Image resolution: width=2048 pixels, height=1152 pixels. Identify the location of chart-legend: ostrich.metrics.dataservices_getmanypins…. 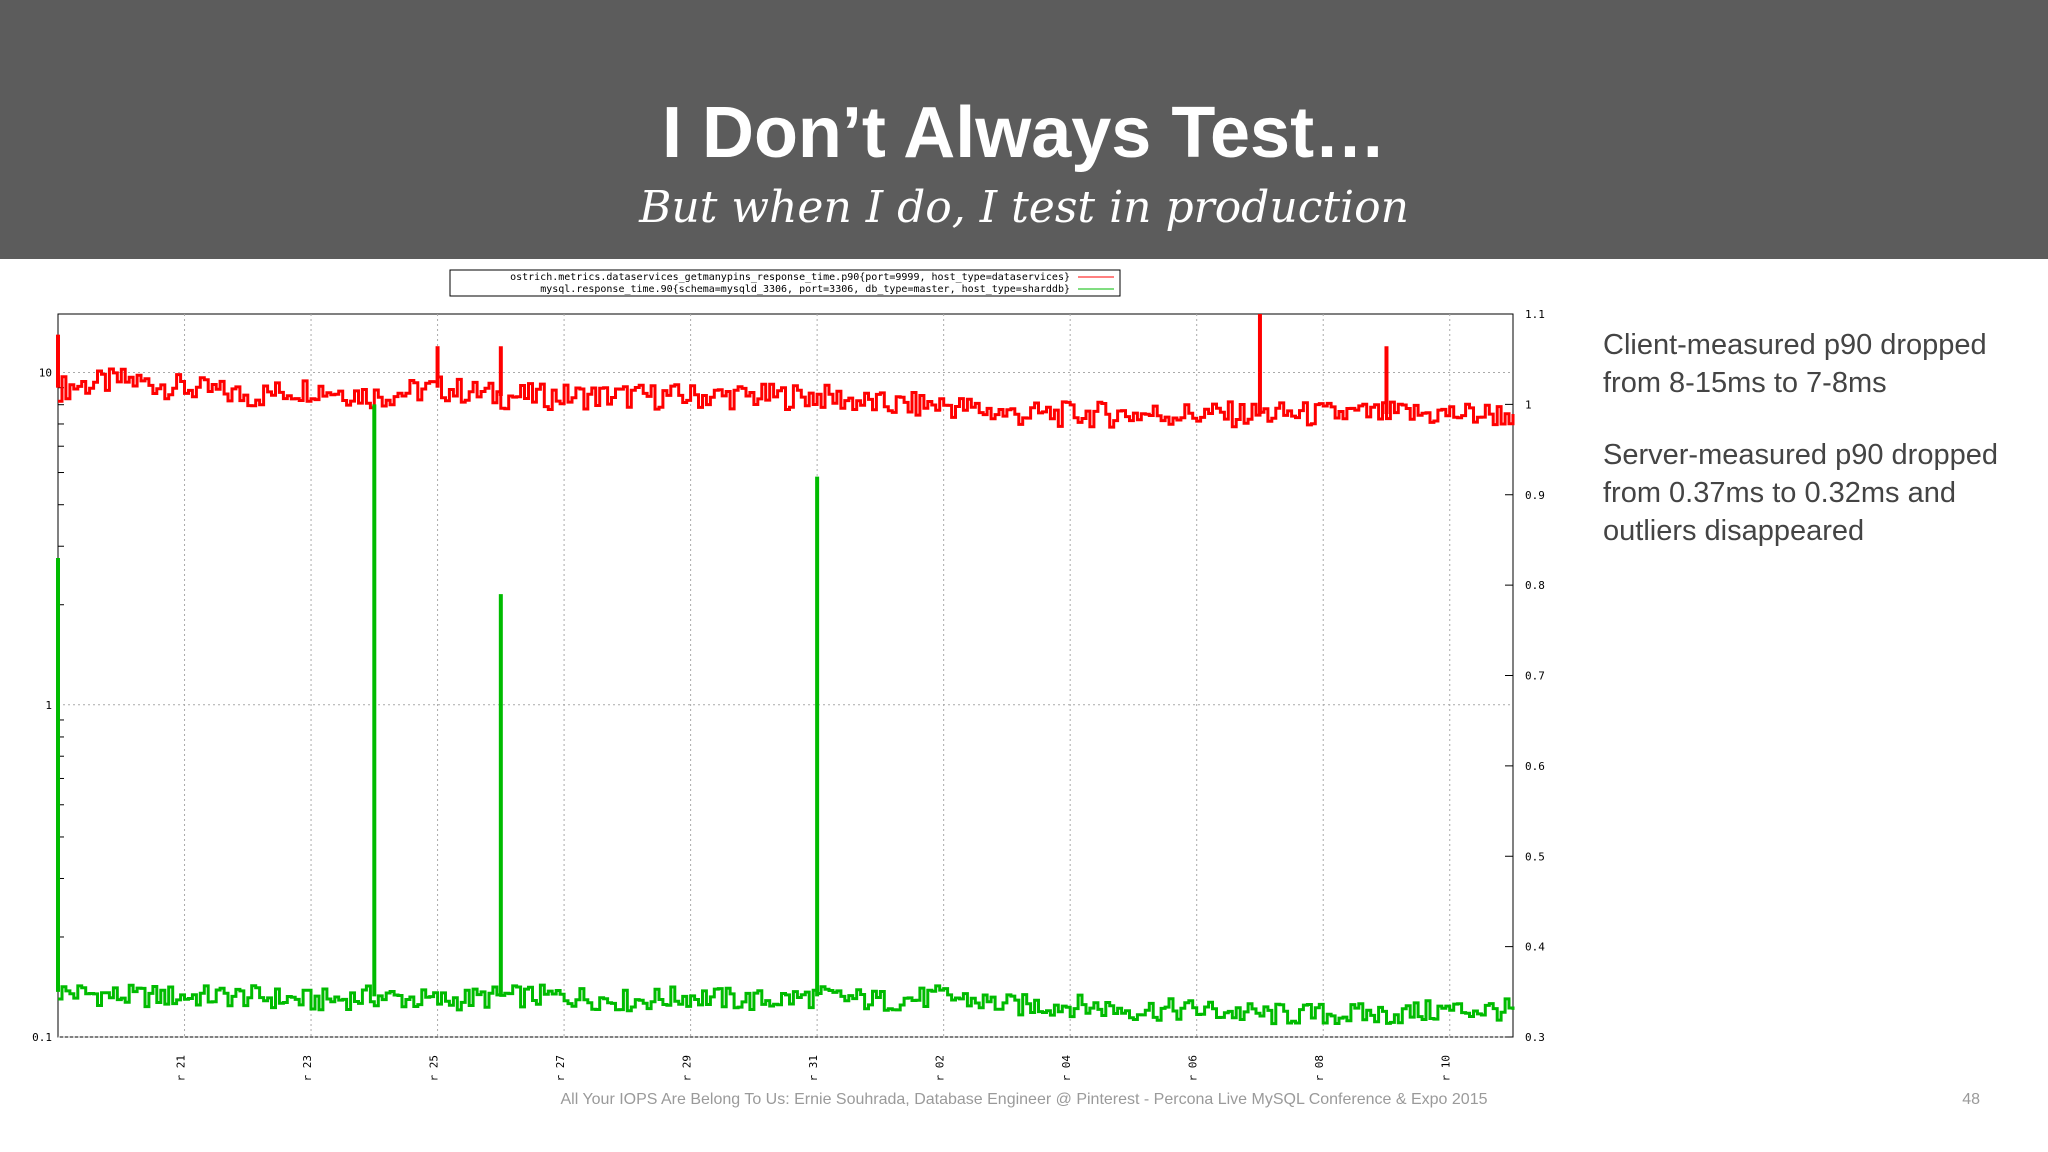
(785, 283).